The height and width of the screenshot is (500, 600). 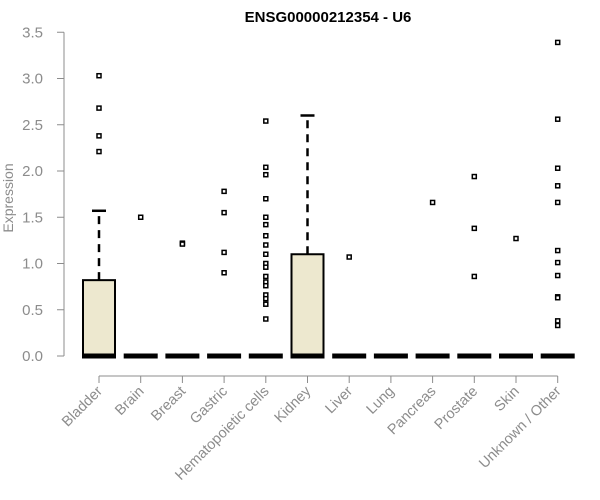 What do you see at coordinates (328, 17) in the screenshot?
I see `chart-title: ENSG00000212354 - U6` at bounding box center [328, 17].